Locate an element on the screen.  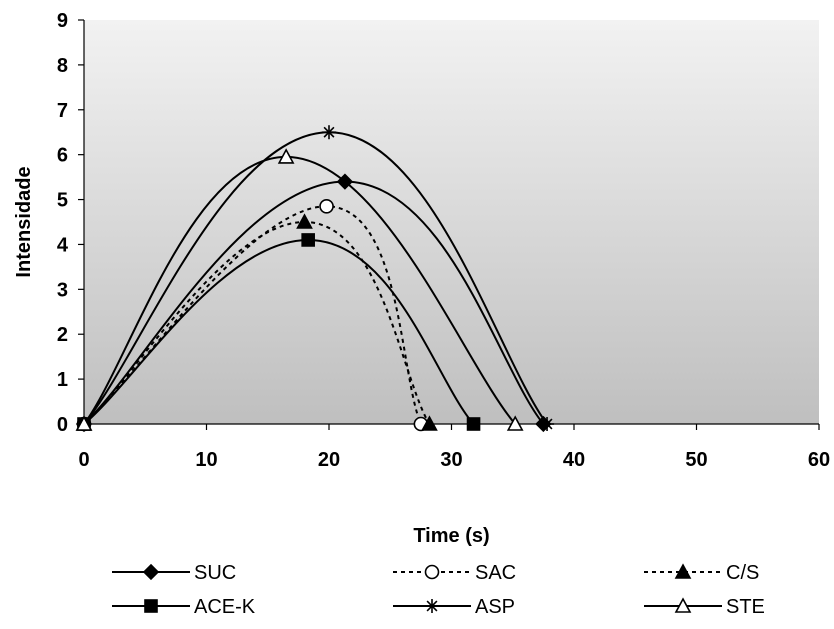
y-tick-label: 6 is located at coordinates (62, 156).